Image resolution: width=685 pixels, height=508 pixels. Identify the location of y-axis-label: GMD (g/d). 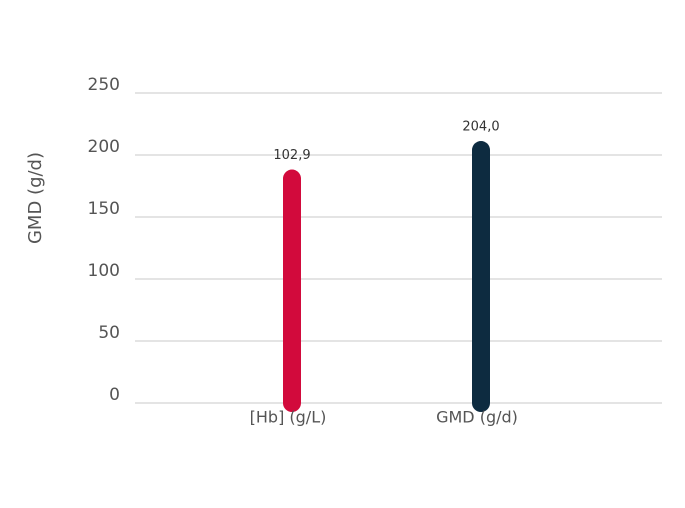
(35, 198).